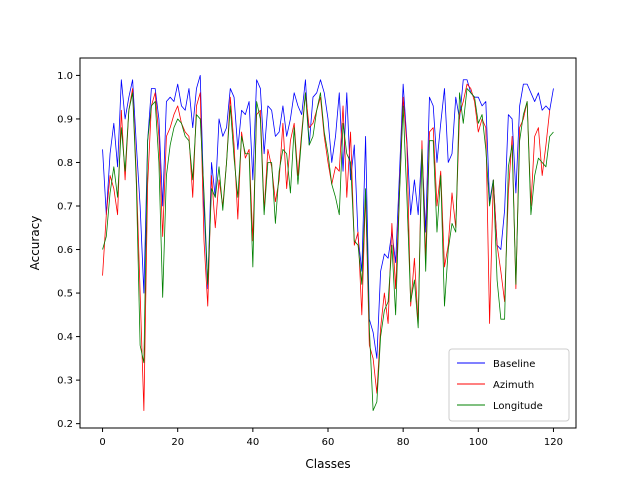 The image size is (640, 480). Describe the element at coordinates (518, 406) in the screenshot. I see `legend-label-longitude: Longitude` at that location.